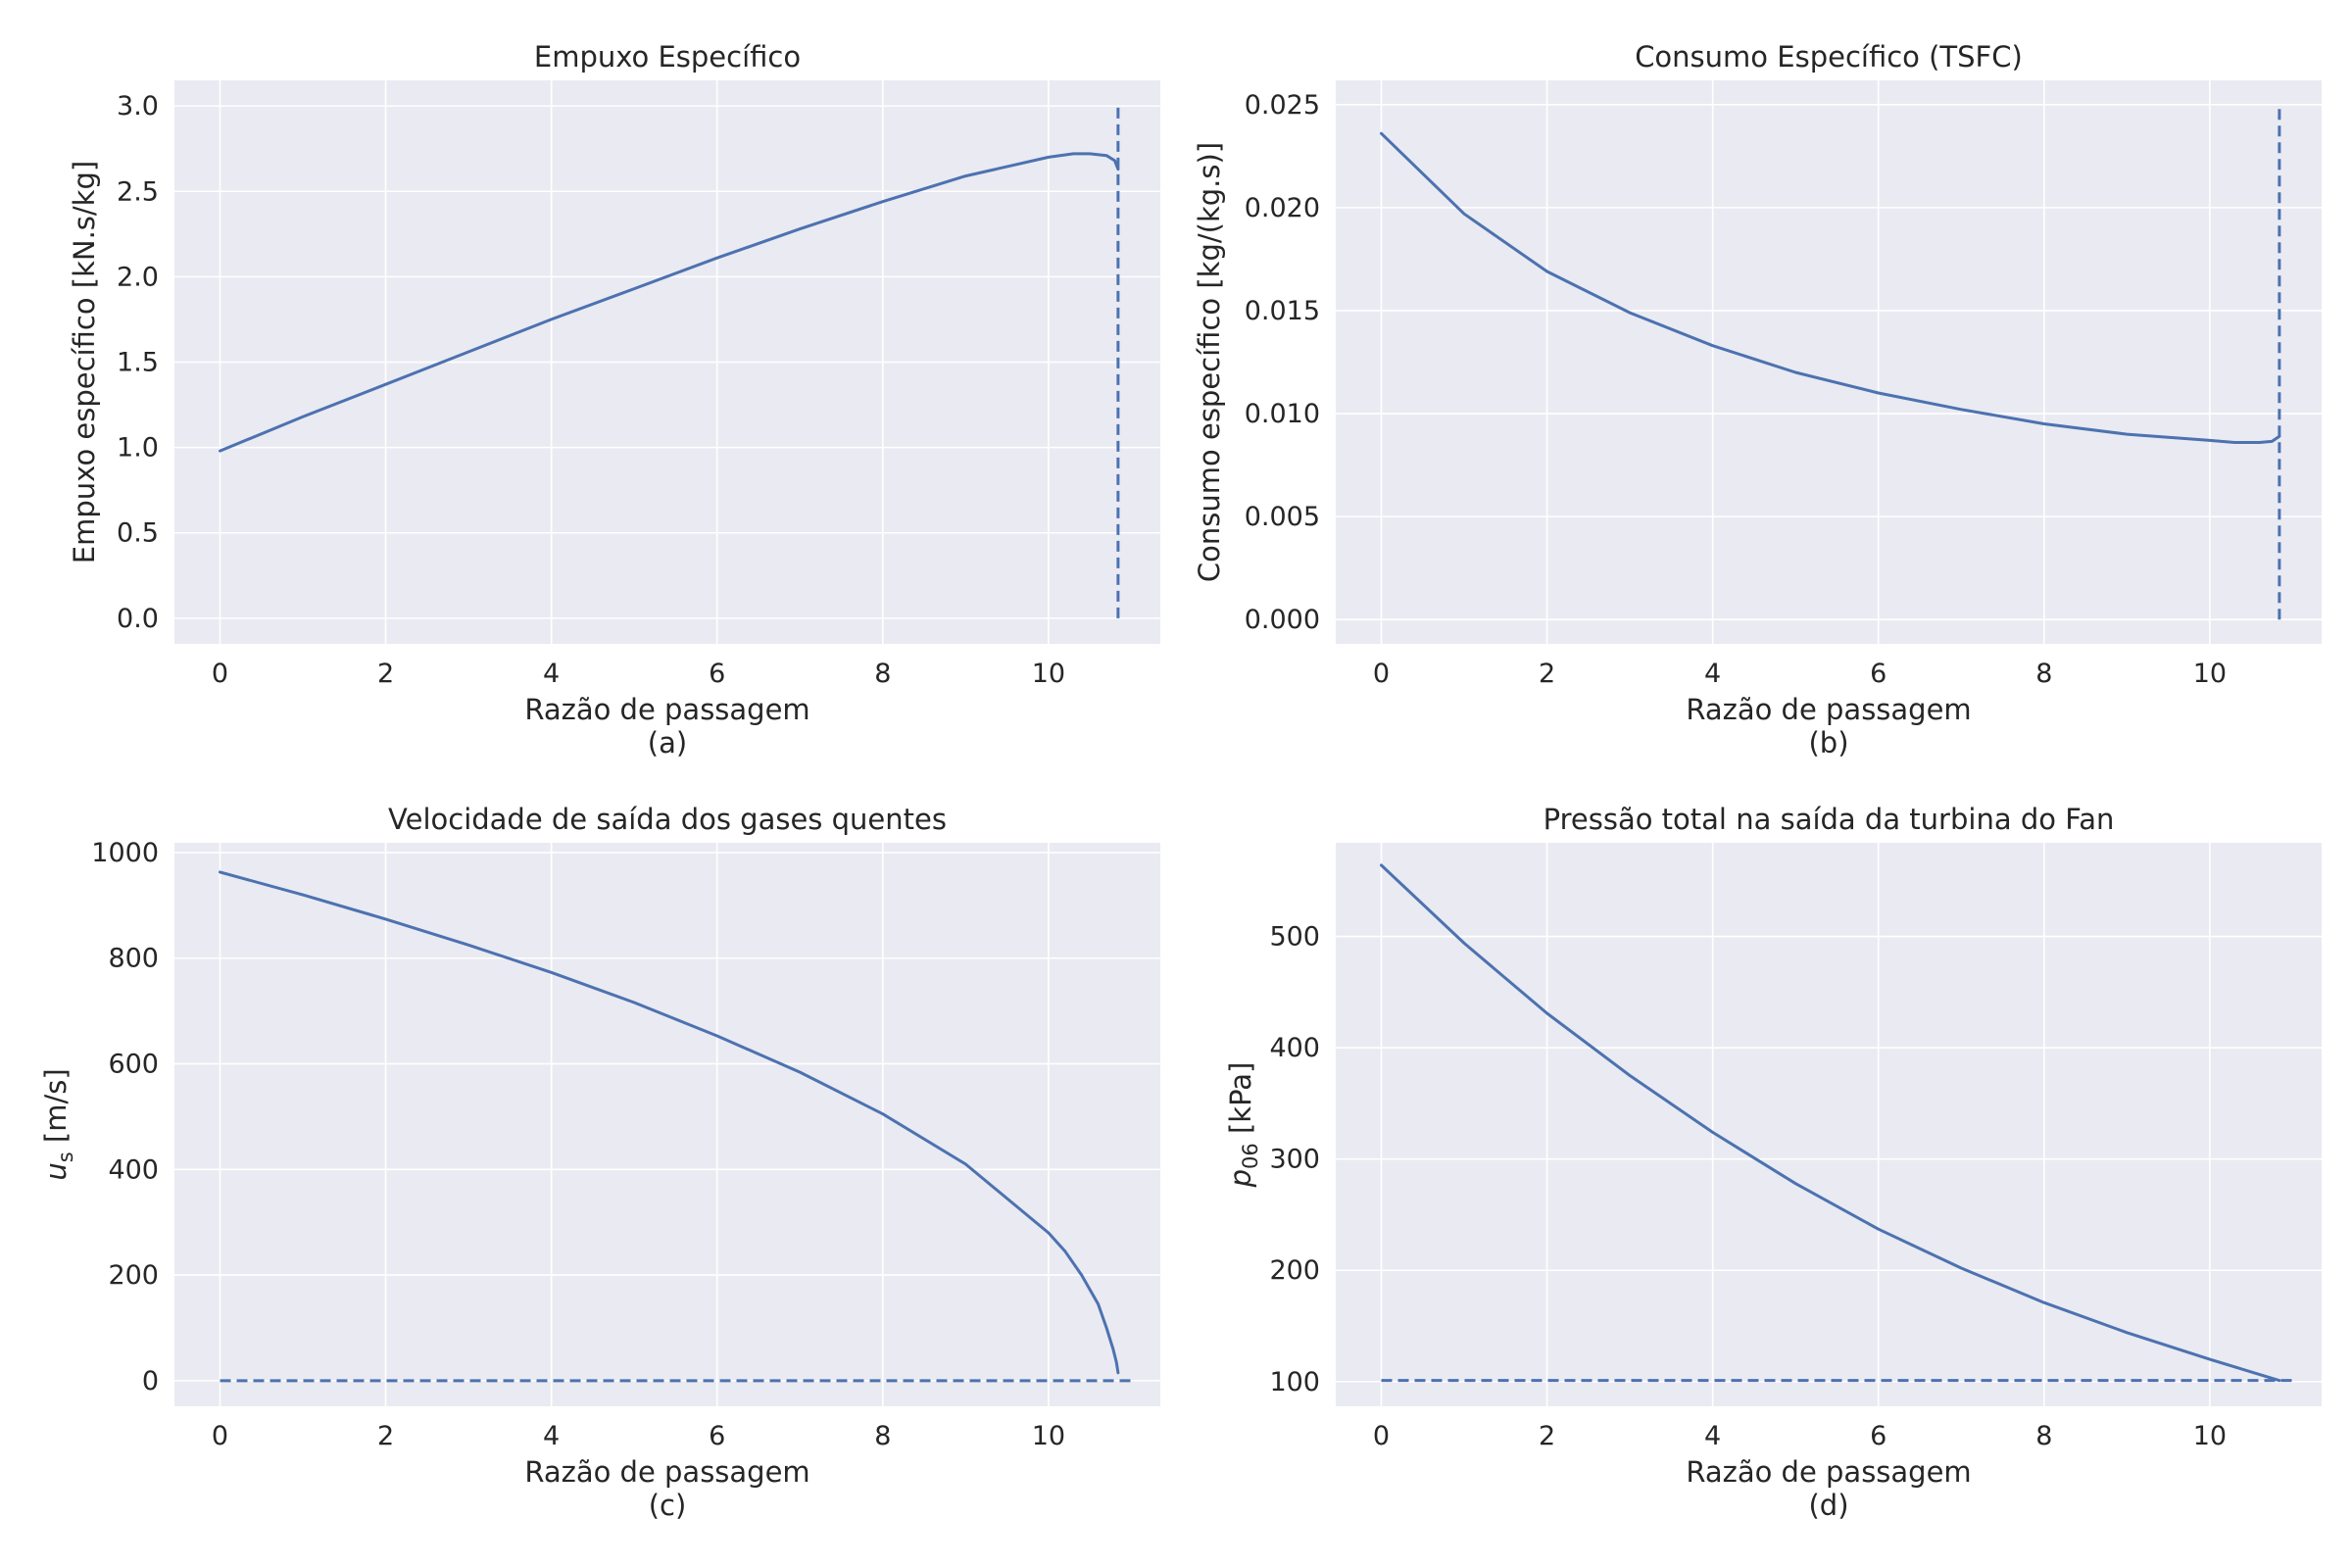 Image resolution: width=2352 pixels, height=1568 pixels. I want to click on panel-caption: (b), so click(1828, 743).